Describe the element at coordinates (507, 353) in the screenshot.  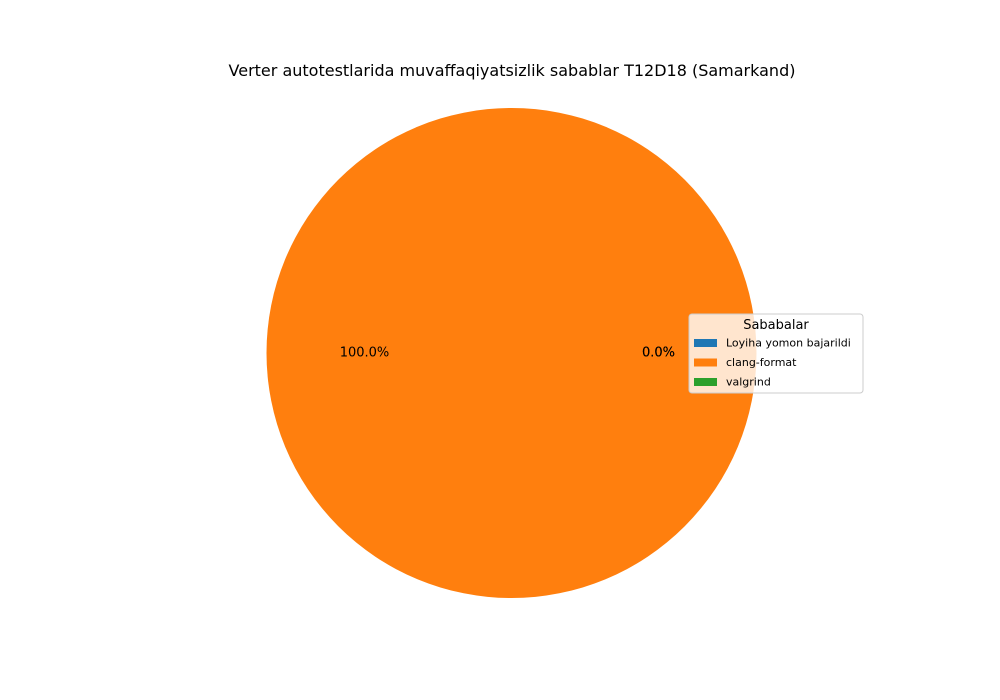
I see `percent-labels: 0.0%100.0% 0.0%` at that location.